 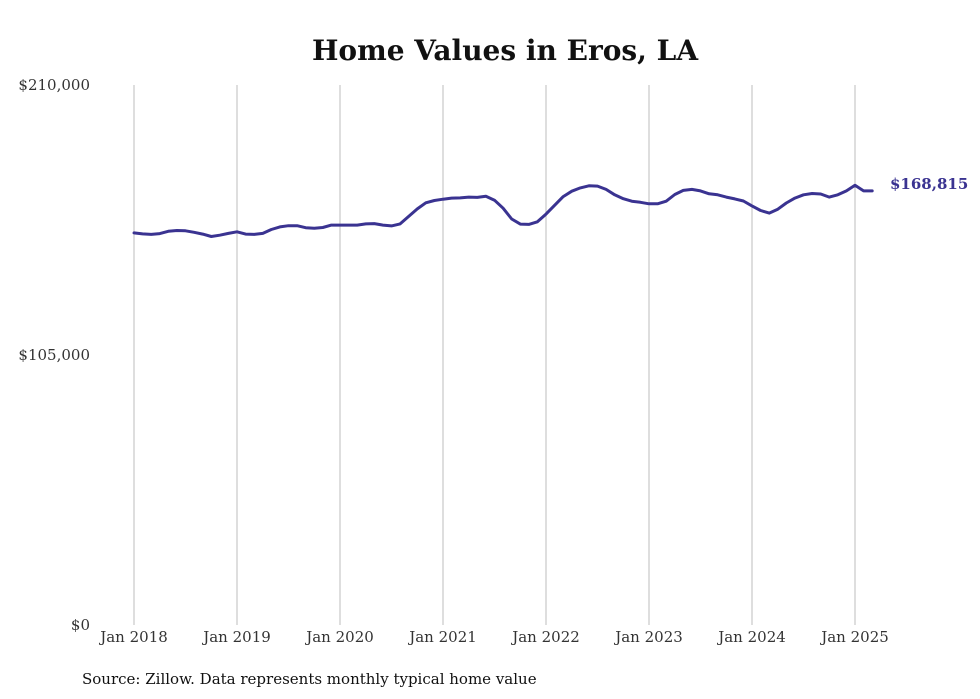 I want to click on latest-value-label: $168,815, so click(x=929, y=184).